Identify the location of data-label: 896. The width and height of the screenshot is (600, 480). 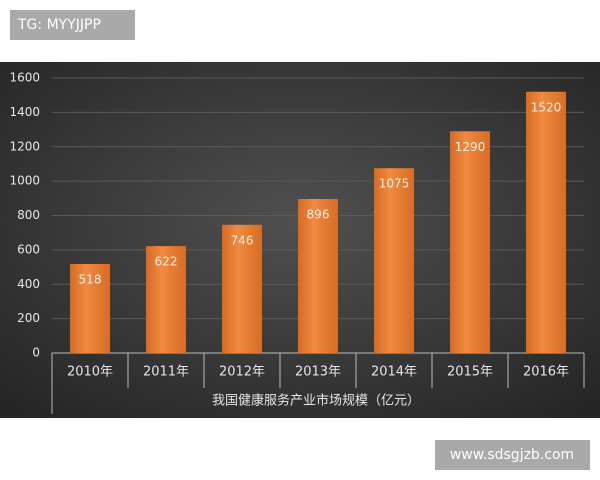
(318, 215).